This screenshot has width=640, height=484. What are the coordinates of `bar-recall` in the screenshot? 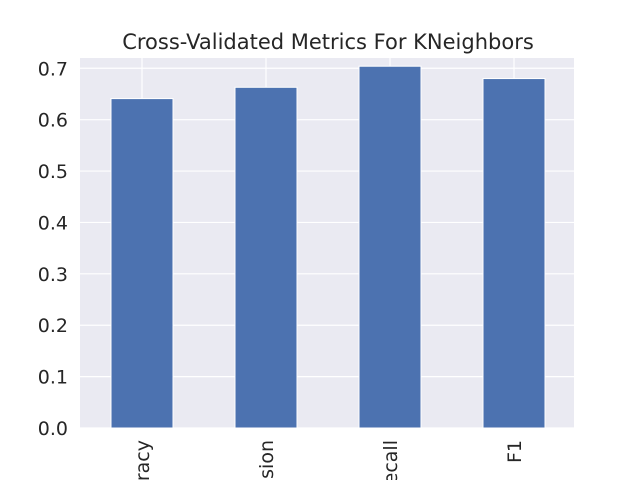 It's located at (390, 247).